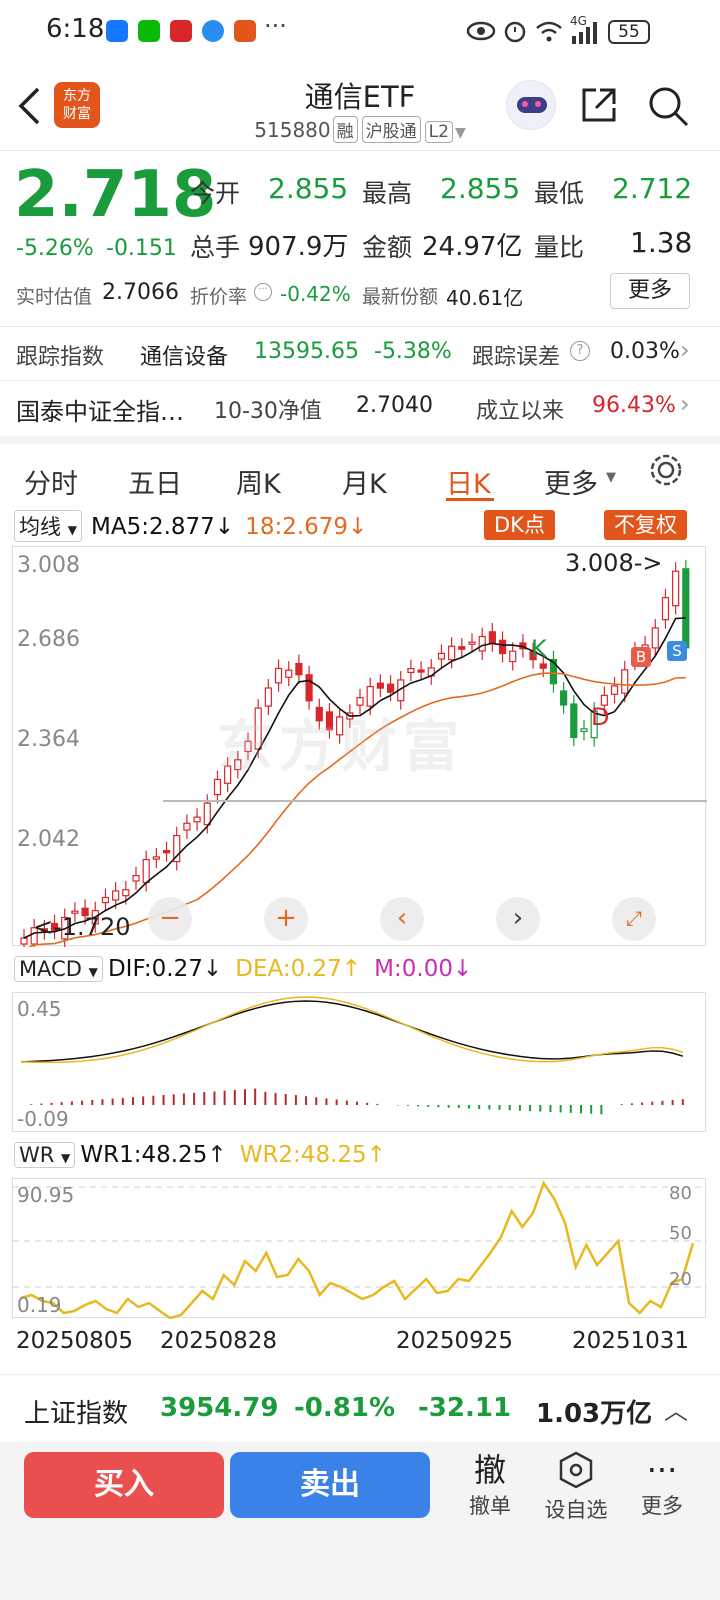 Image resolution: width=720 pixels, height=1600 pixels. Describe the element at coordinates (215, 193) in the screenshot. I see `open-label: 今开` at that location.